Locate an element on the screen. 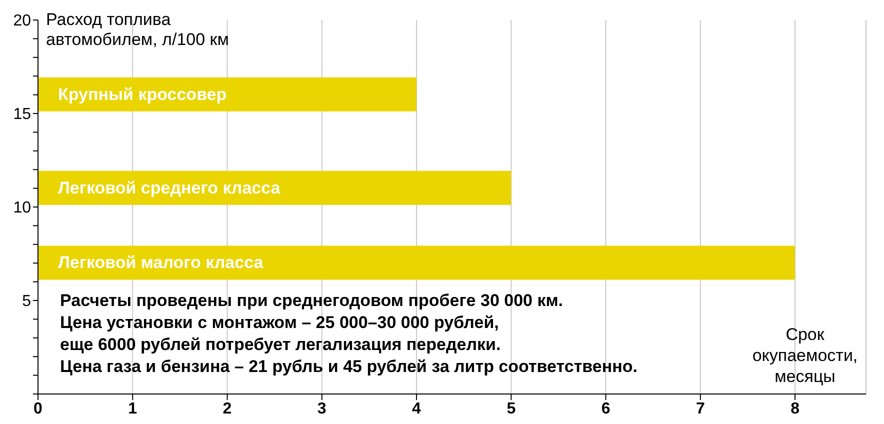  y-tick-label: 5 is located at coordinates (27, 301).